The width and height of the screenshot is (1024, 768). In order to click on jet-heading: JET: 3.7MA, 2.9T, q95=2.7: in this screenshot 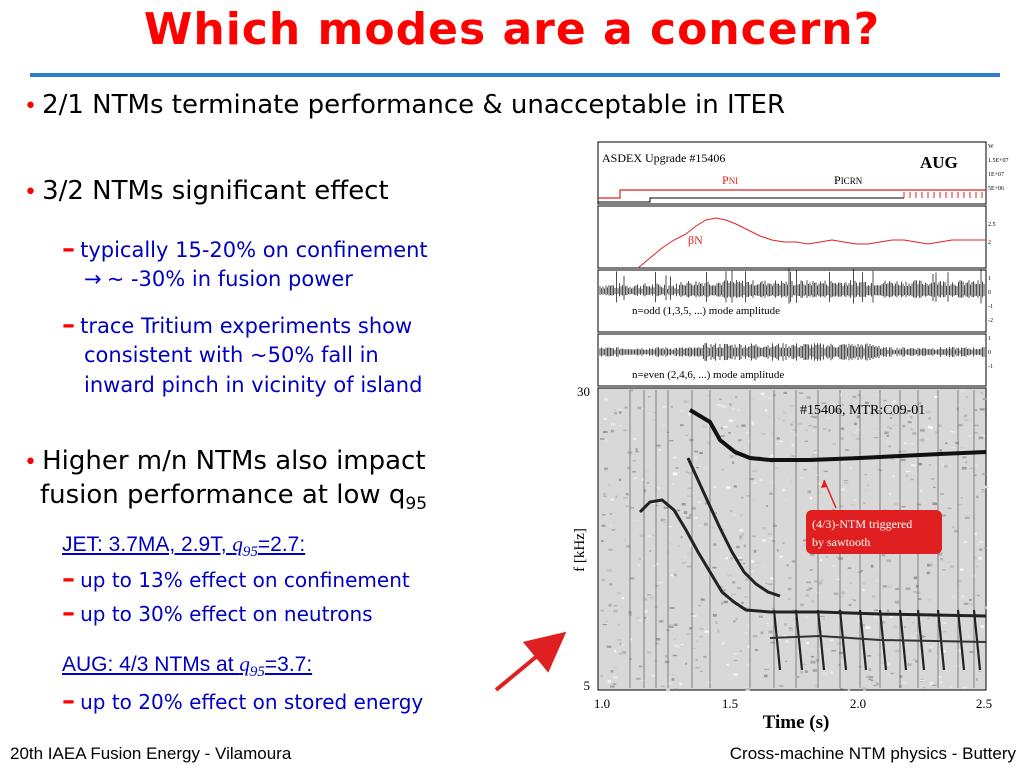, I will do `click(184, 546)`.